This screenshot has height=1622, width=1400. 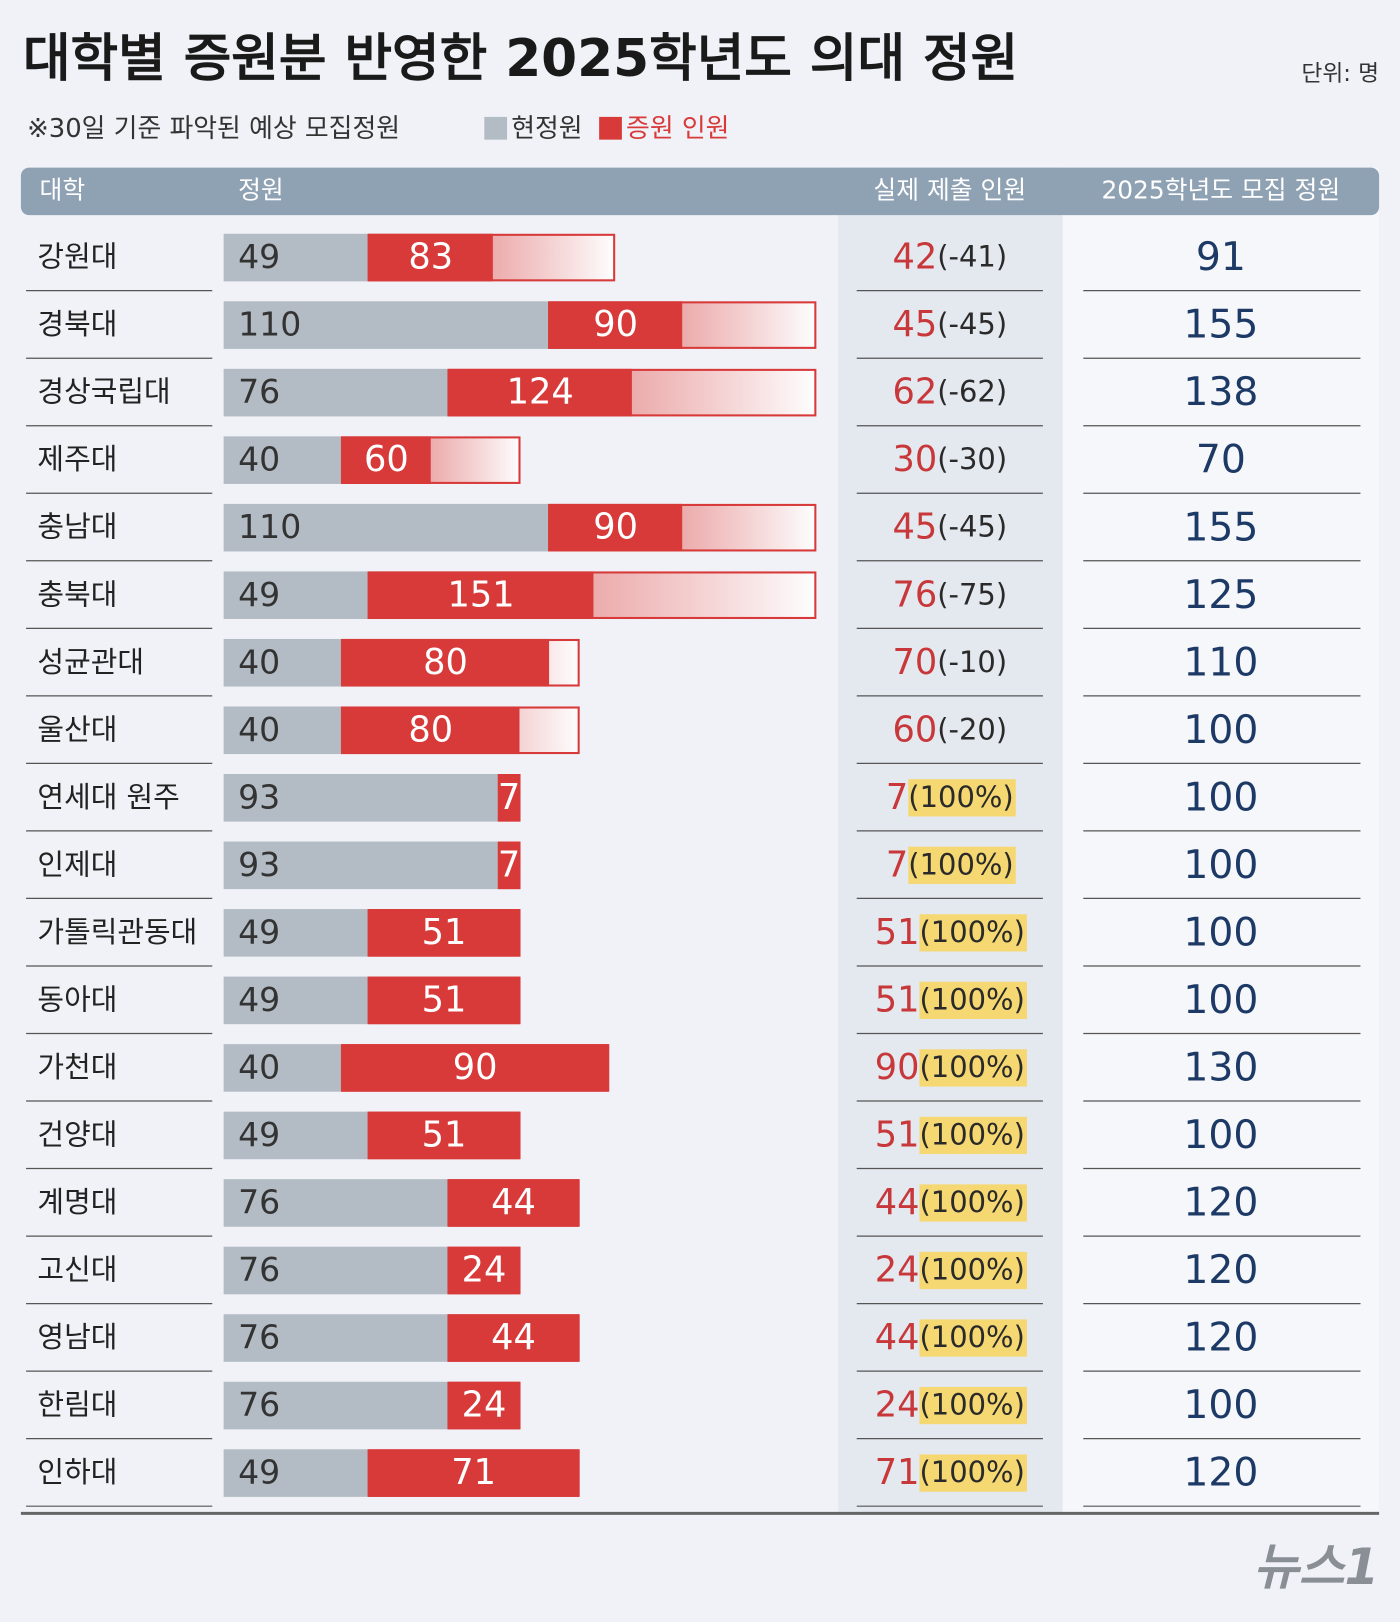 What do you see at coordinates (77, 324) in the screenshot?
I see `category-label: 경북대` at bounding box center [77, 324].